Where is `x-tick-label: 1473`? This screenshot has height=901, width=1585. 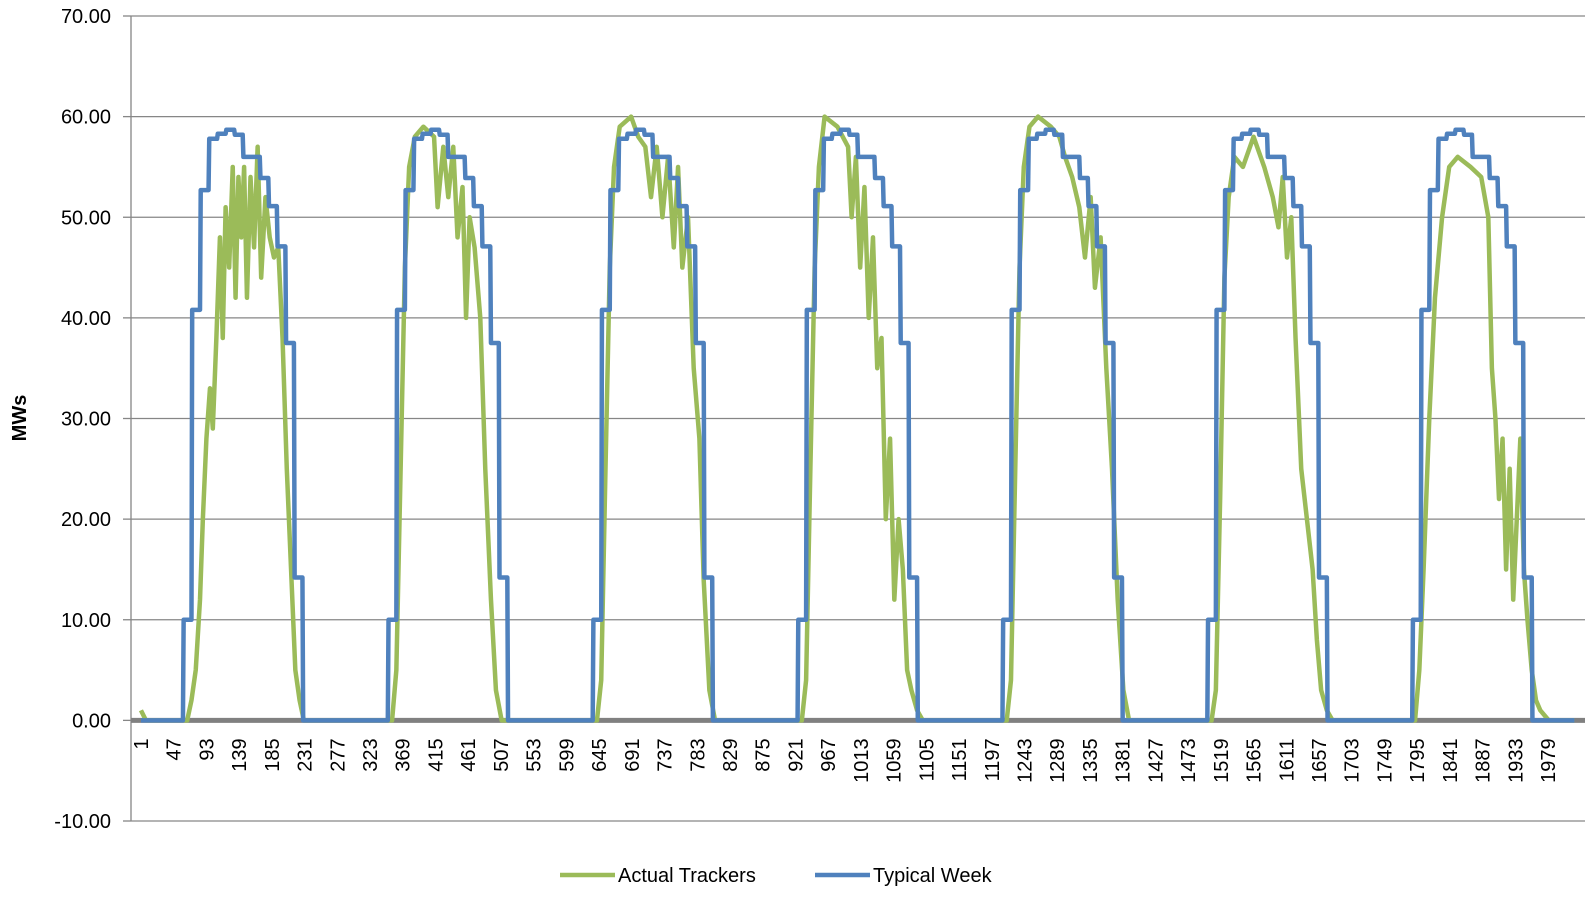 x-tick-label: 1473 is located at coordinates (1189, 760).